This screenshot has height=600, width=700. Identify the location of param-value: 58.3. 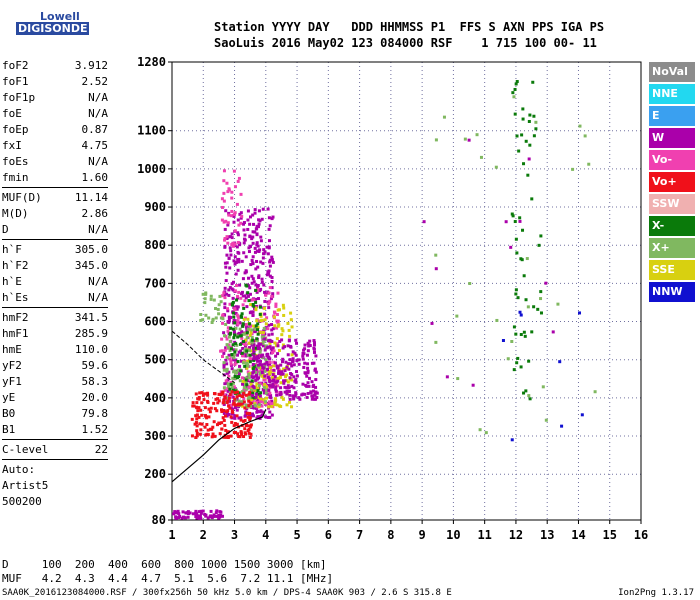
(95, 381).